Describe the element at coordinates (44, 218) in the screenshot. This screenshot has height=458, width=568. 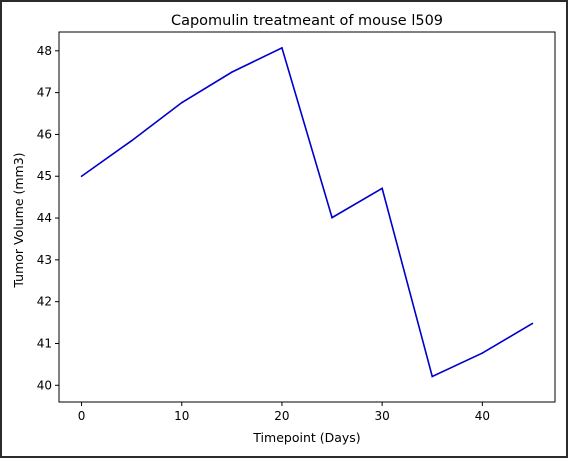
I see `y-tick-label: 44` at that location.